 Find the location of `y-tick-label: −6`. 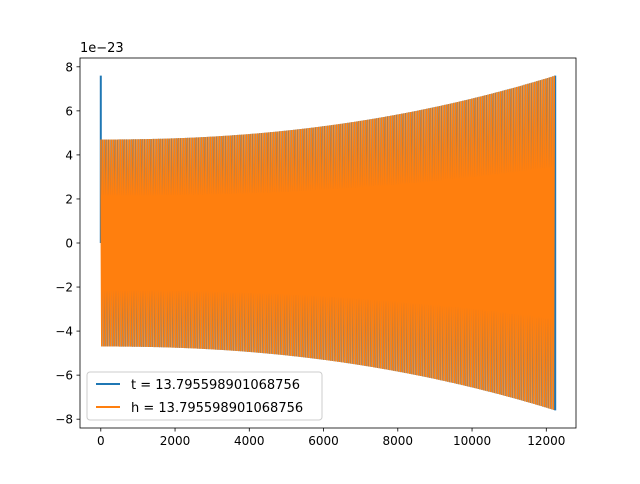

y-tick-label: −6 is located at coordinates (64, 376).